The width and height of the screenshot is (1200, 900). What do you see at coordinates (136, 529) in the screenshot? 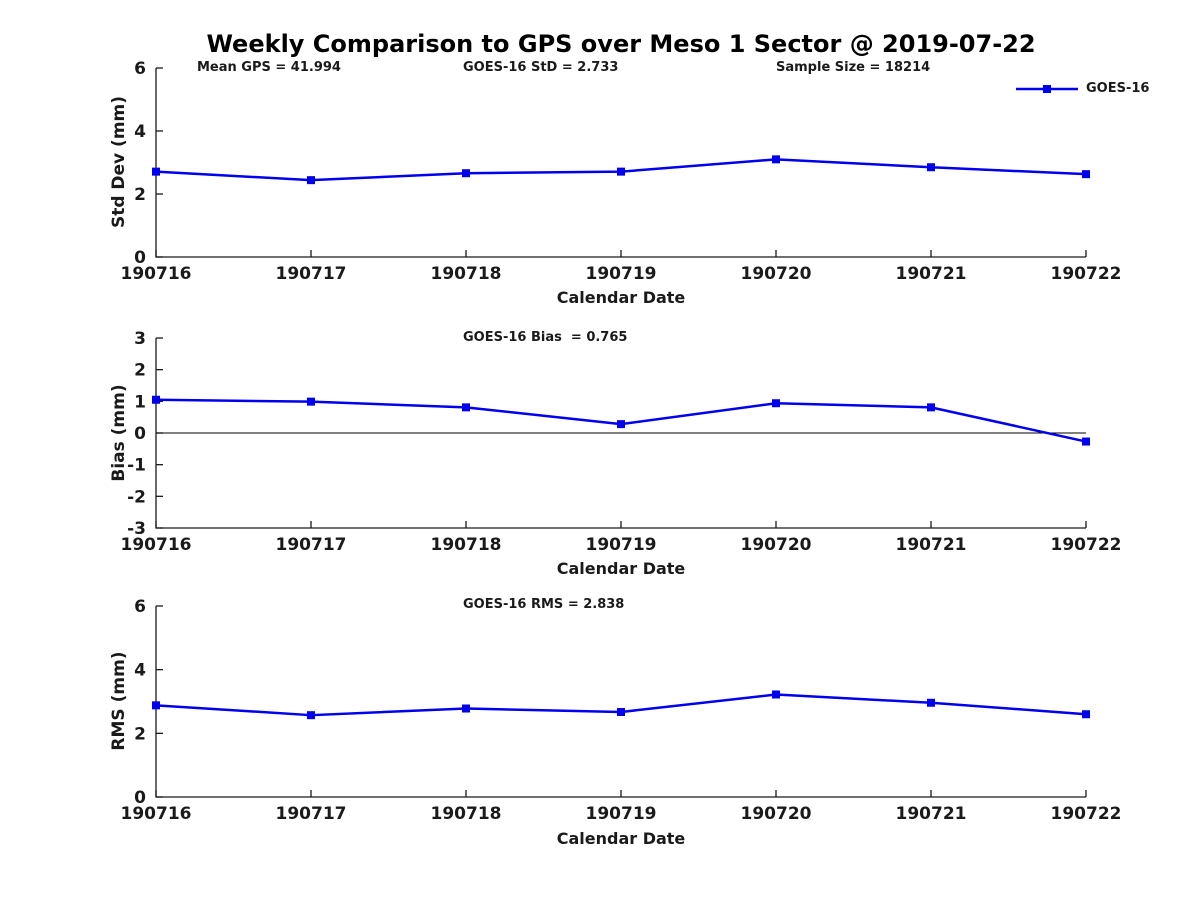
I see `bias-y-tick-label: -3` at bounding box center [136, 529].